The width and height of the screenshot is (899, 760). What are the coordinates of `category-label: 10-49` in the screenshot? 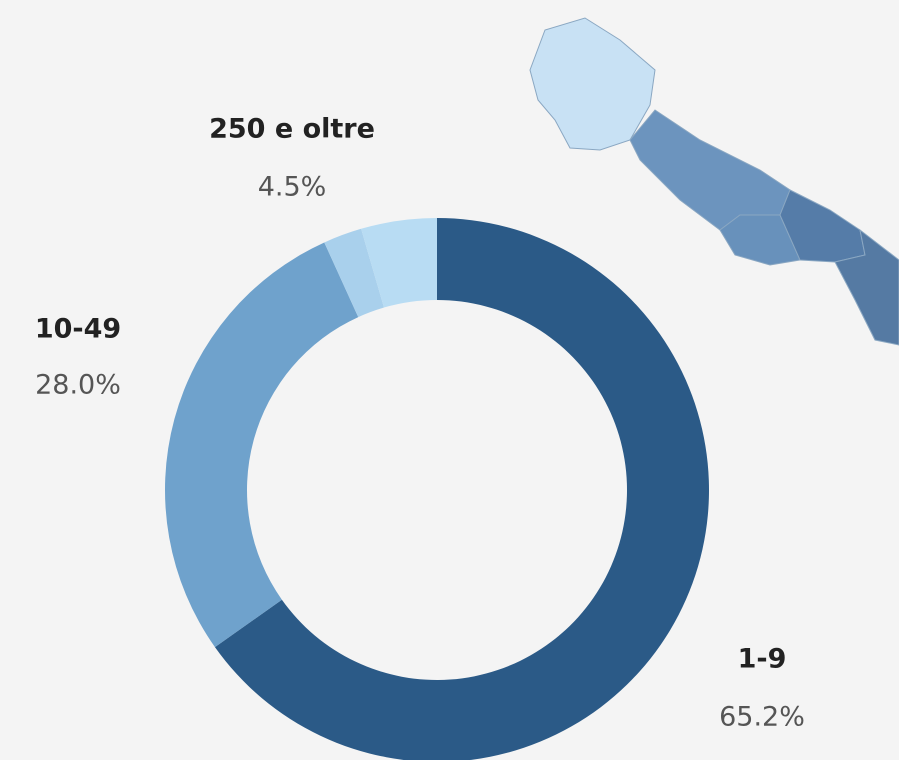 It's located at (78, 329).